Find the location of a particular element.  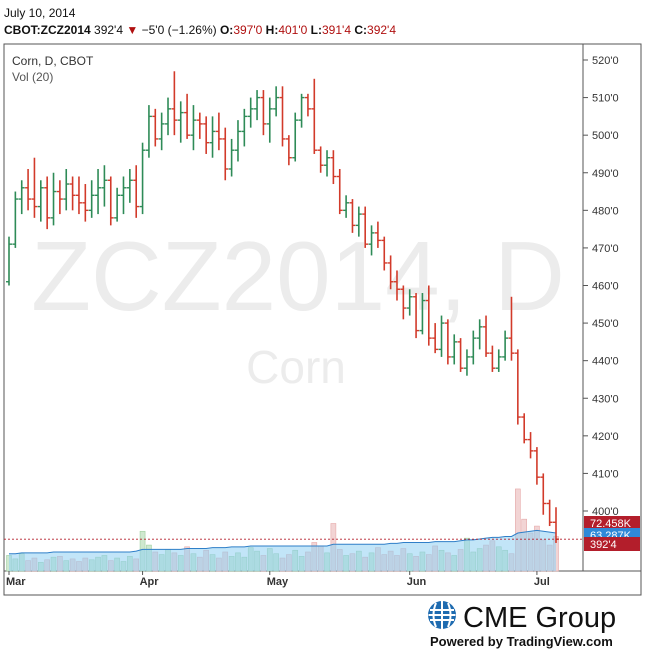

volume-label: Vol (20) is located at coordinates (32, 77).